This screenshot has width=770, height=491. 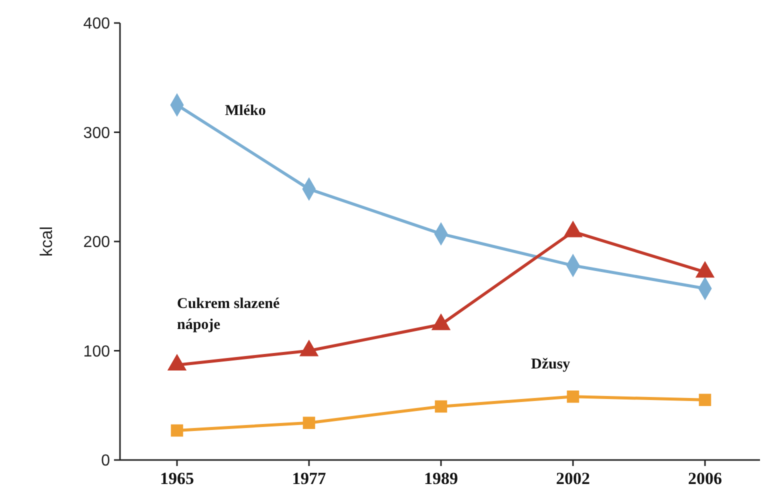 What do you see at coordinates (105, 461) in the screenshot?
I see `y-tick-label: 0` at bounding box center [105, 461].